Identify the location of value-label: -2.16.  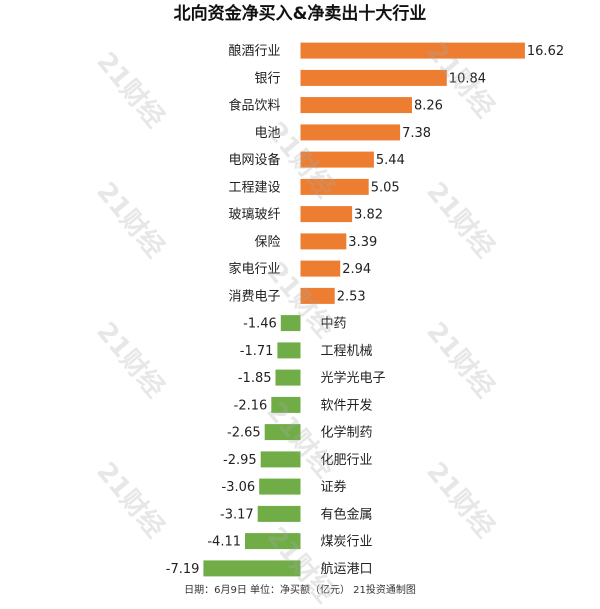
(251, 405).